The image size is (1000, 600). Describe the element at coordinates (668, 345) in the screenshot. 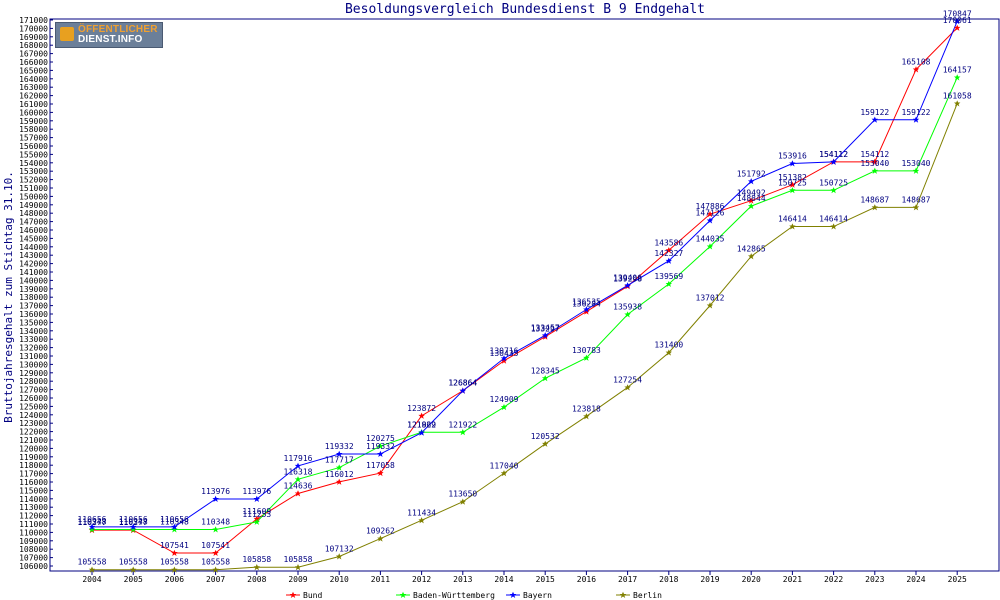

I see `data-label: 131400` at that location.